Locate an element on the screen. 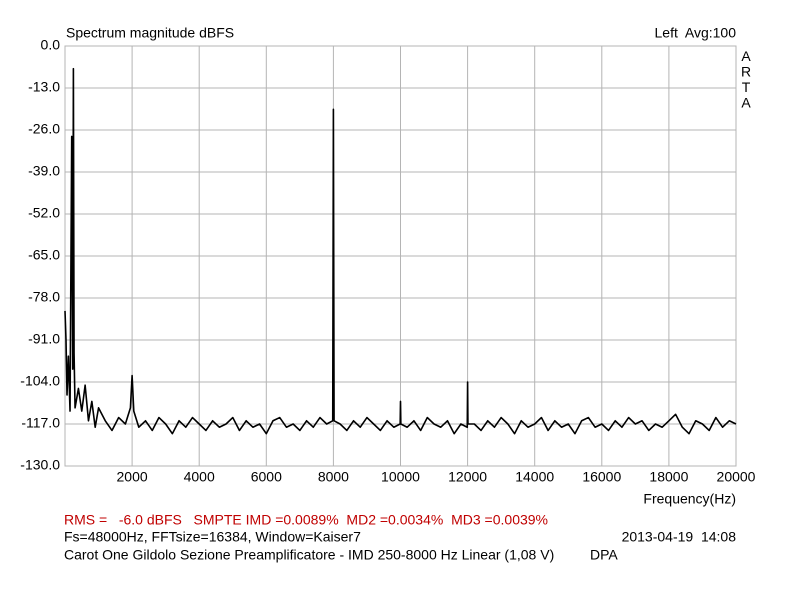 This screenshot has width=797, height=591. channel-info: Left Avg:100 is located at coordinates (696, 33).